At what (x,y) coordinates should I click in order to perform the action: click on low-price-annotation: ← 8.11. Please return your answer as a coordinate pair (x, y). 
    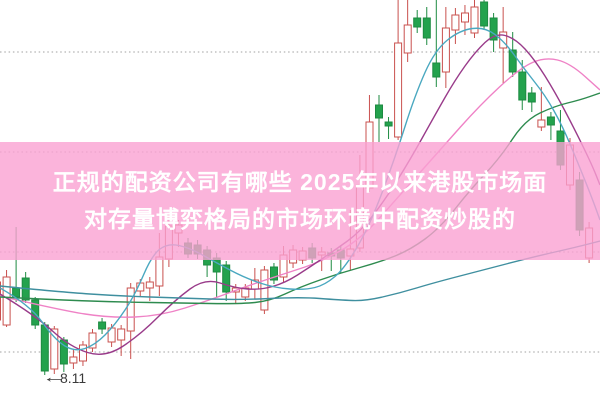
    Looking at the image, I should click on (64, 378).